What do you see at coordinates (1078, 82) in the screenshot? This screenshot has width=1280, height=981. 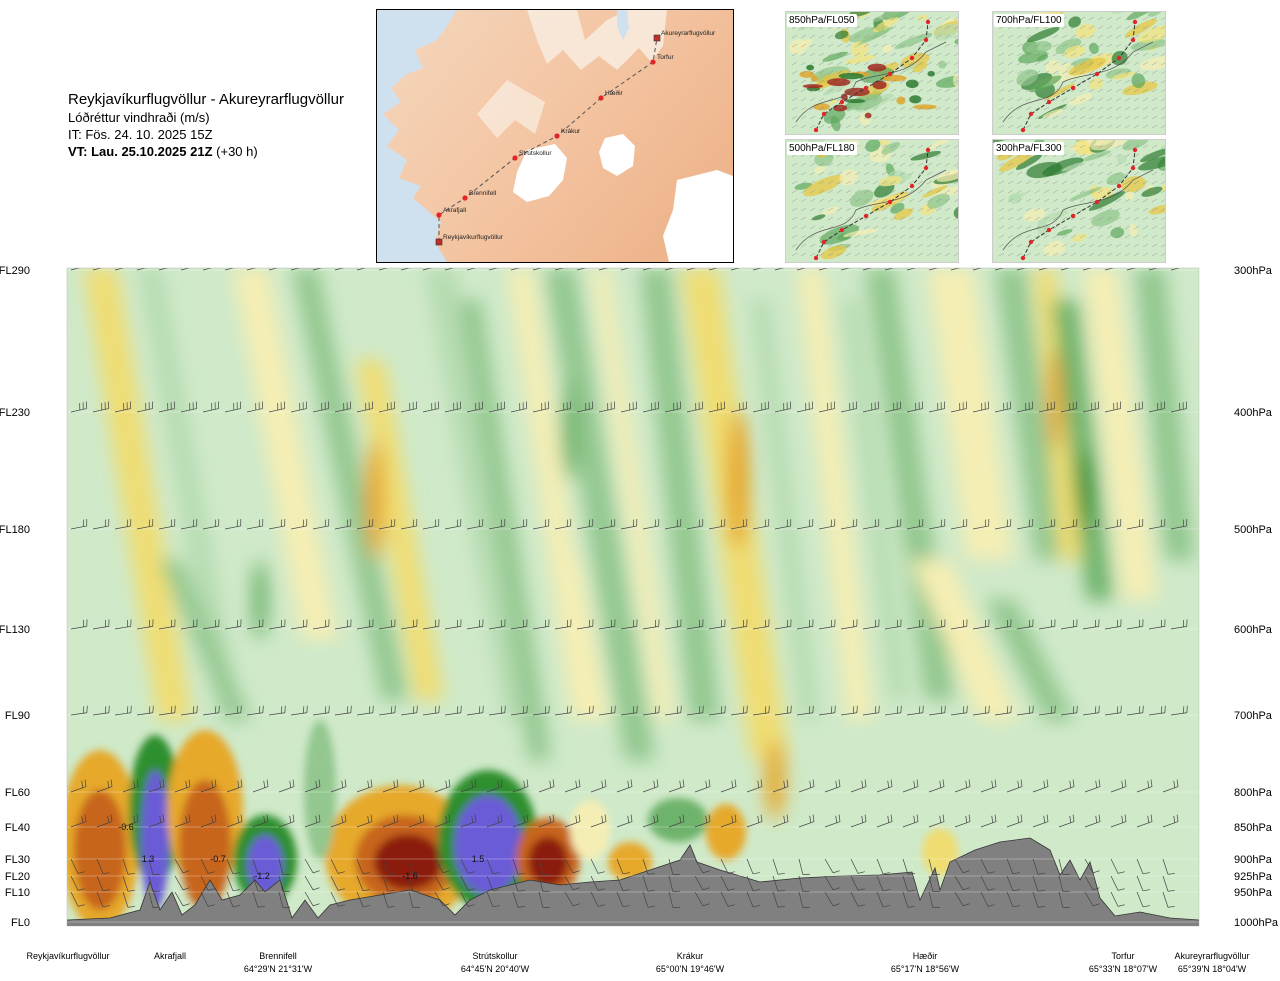 I see `mini-map-coast` at bounding box center [1078, 82].